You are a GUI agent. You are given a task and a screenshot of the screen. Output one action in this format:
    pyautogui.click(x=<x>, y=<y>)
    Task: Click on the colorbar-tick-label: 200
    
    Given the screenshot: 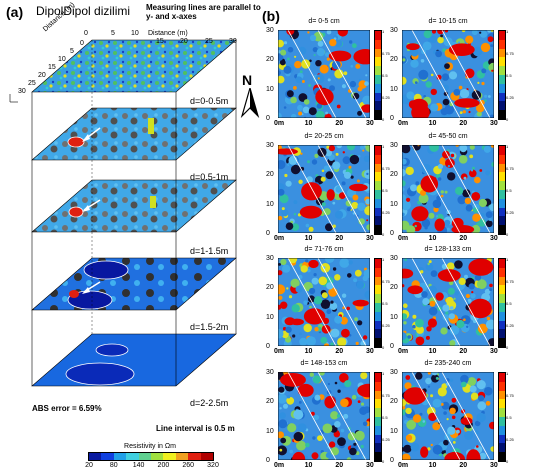 What is the action you would take?
    pyautogui.click(x=163, y=465)
    